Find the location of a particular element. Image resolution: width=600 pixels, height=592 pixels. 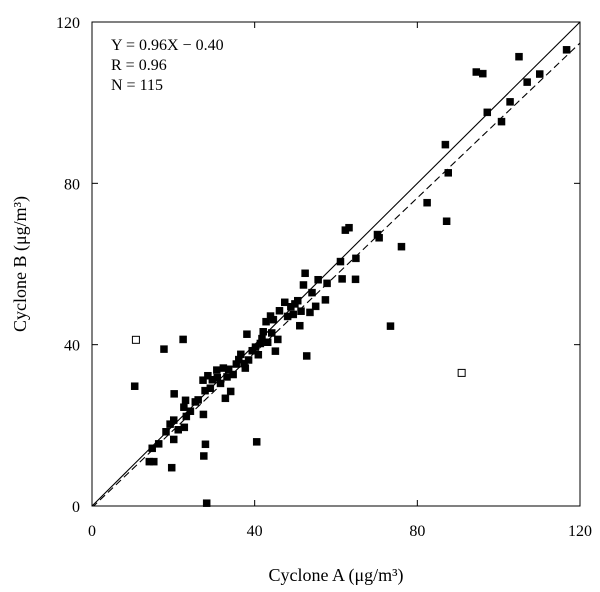

y-tick-label: 0 is located at coordinates (76, 507).